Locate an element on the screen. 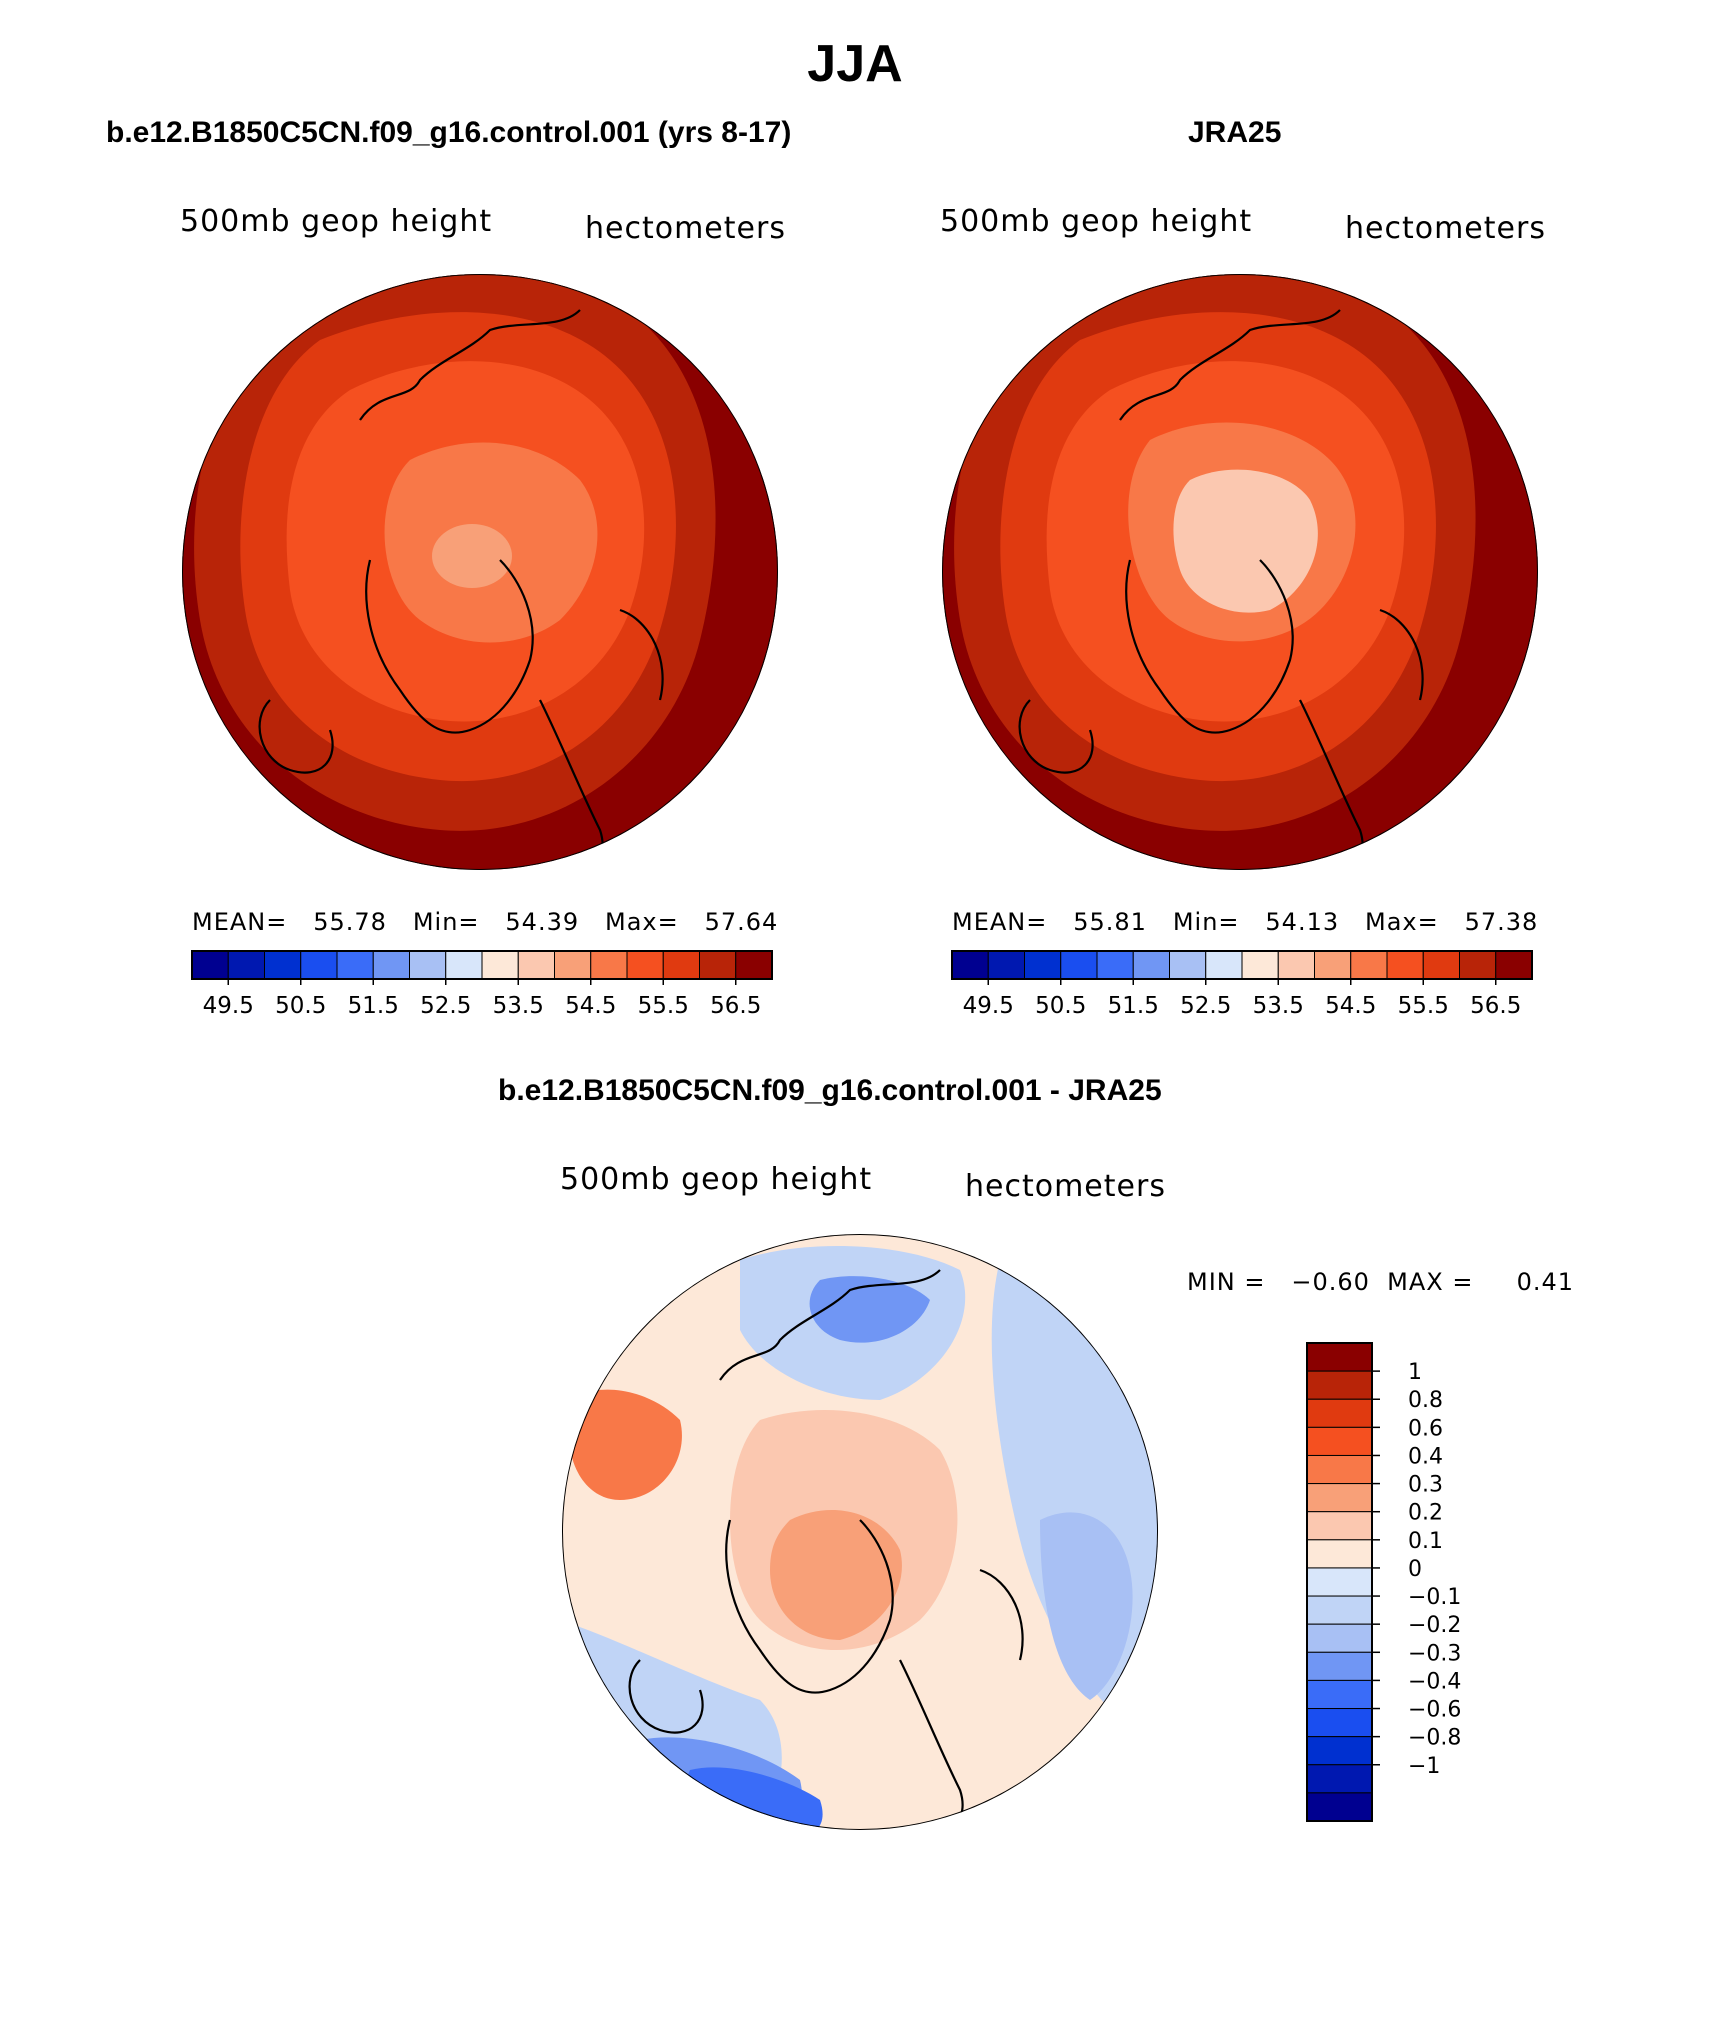  model-colorbar-tick-label: 51.5 is located at coordinates (373, 1006).